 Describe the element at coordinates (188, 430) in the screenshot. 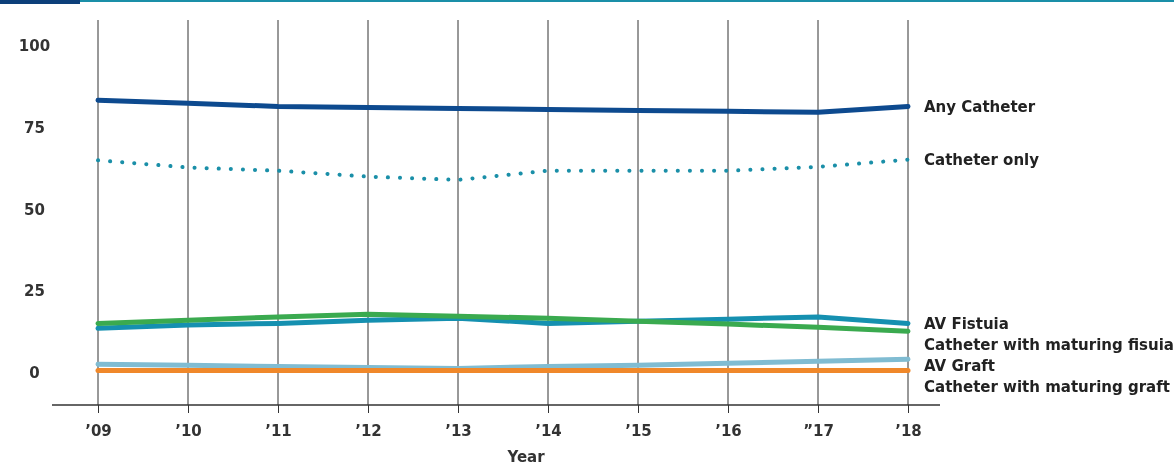

I see `x-tick-label: ’10` at that location.